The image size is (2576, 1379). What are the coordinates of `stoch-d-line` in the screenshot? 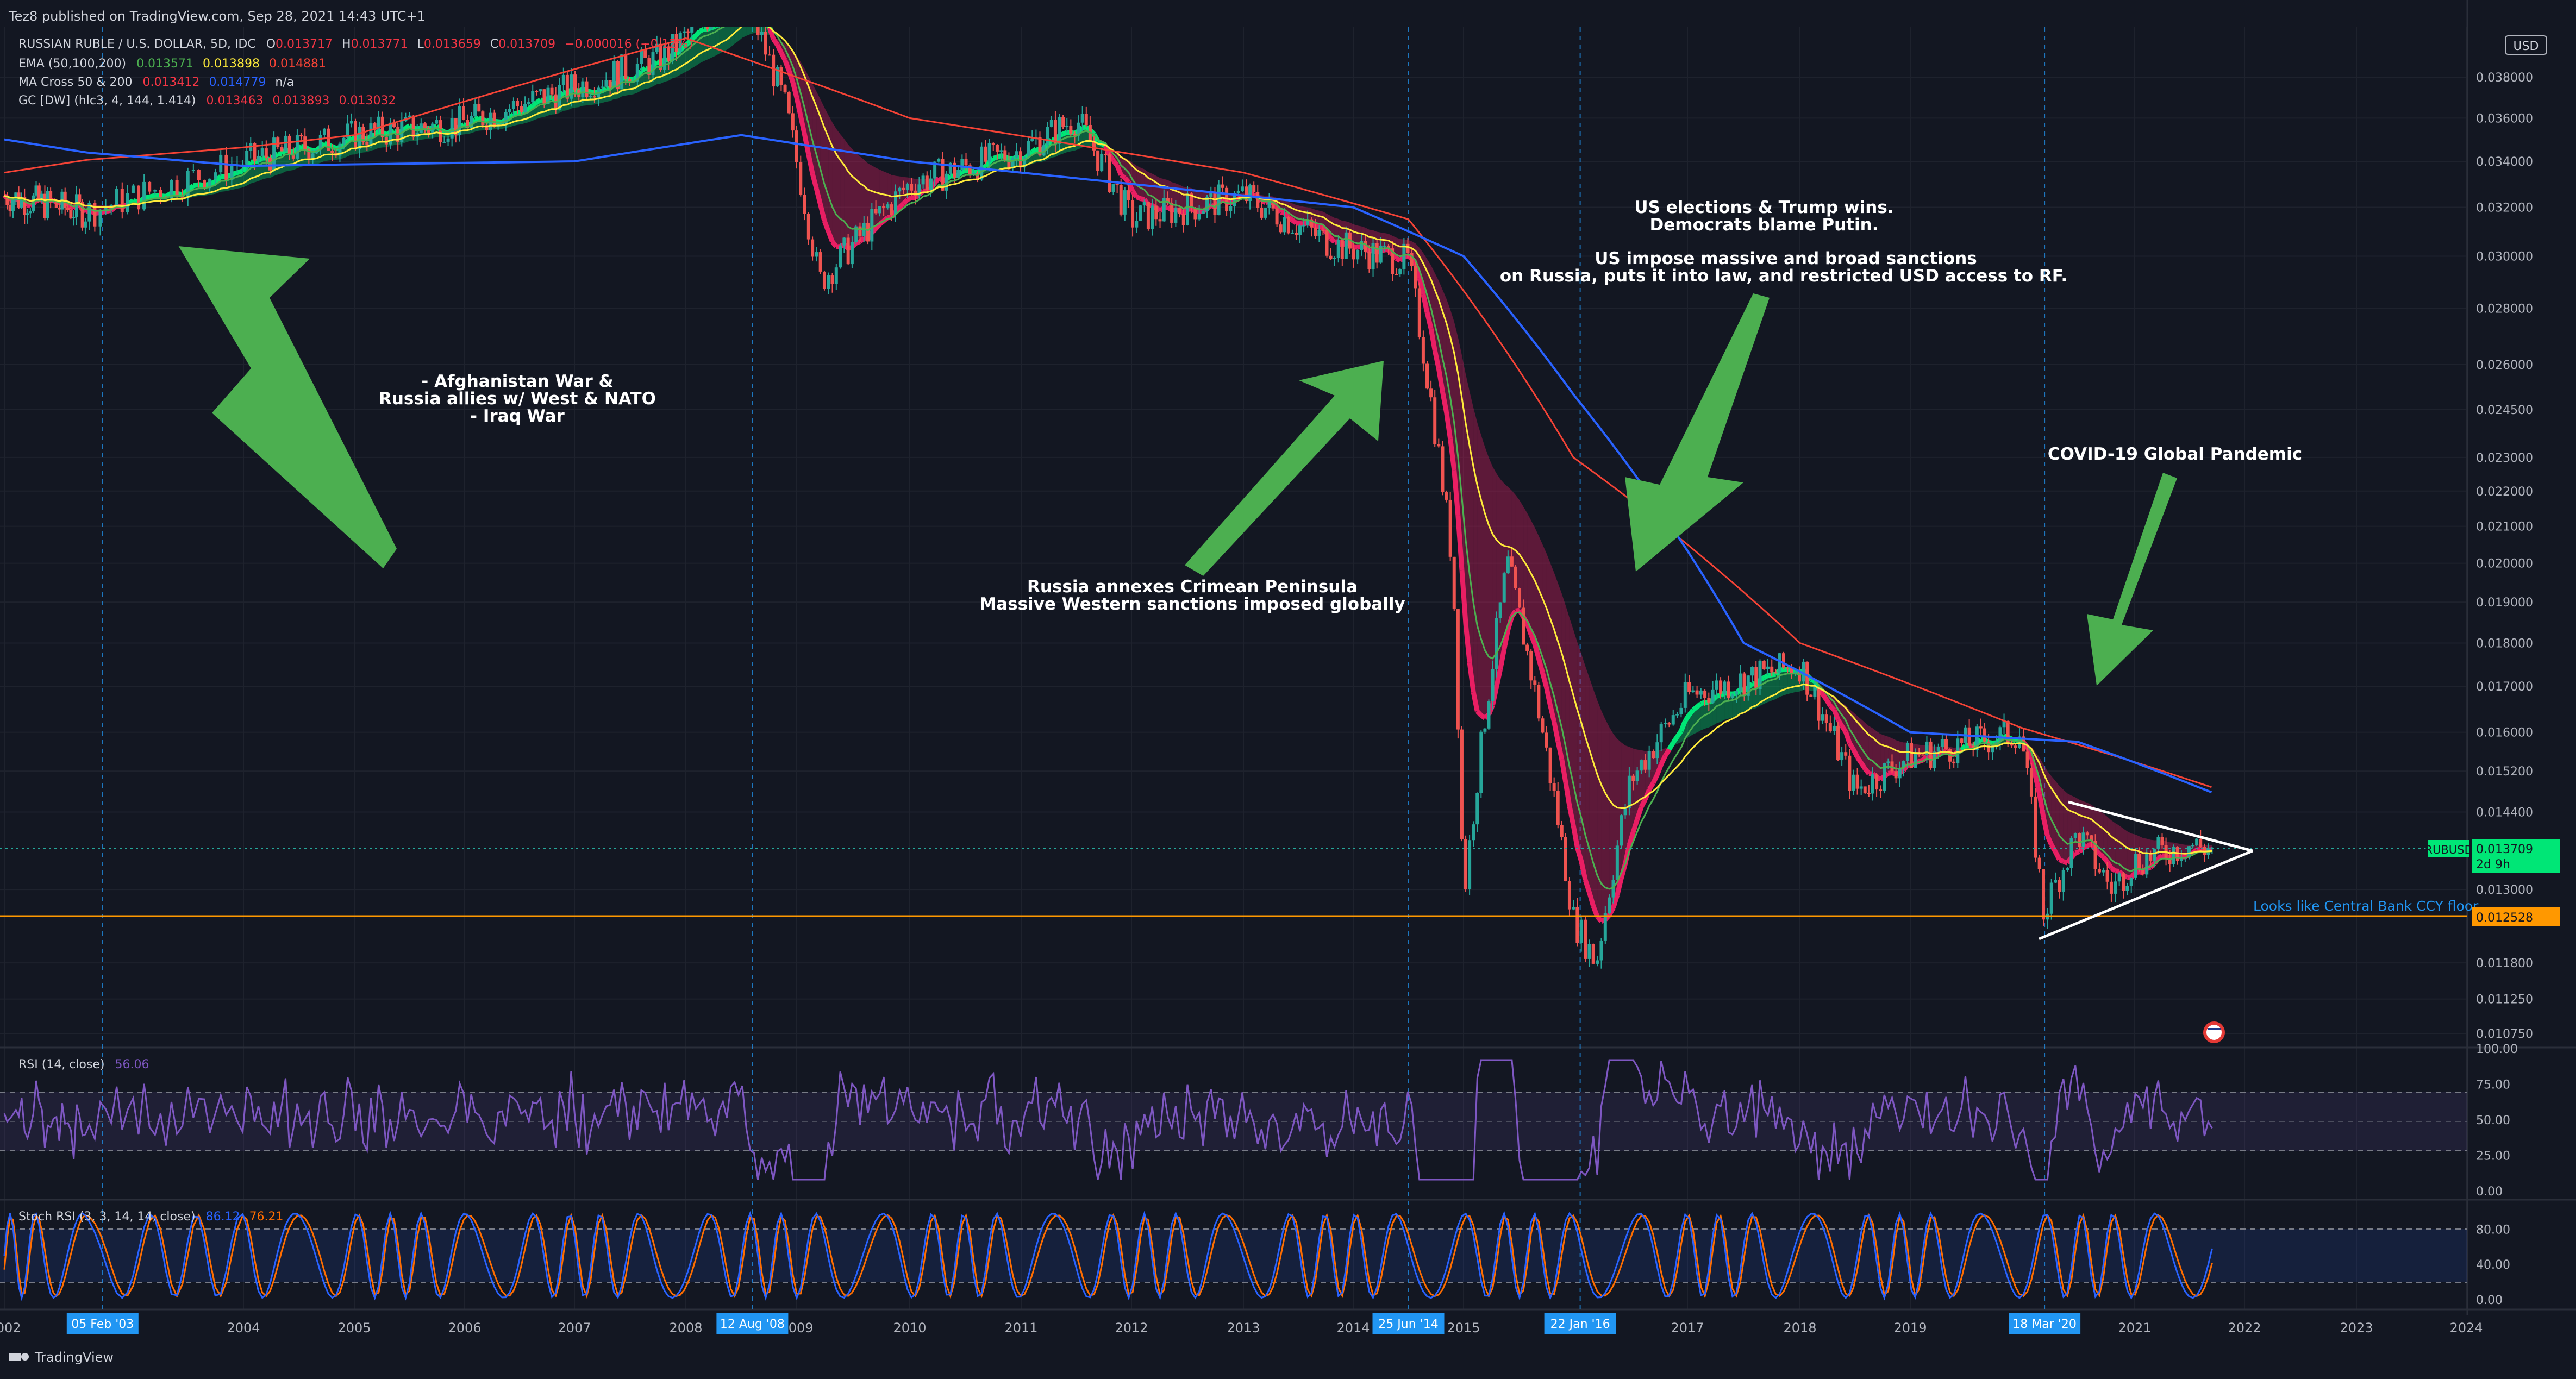 It's located at (1108, 1255).